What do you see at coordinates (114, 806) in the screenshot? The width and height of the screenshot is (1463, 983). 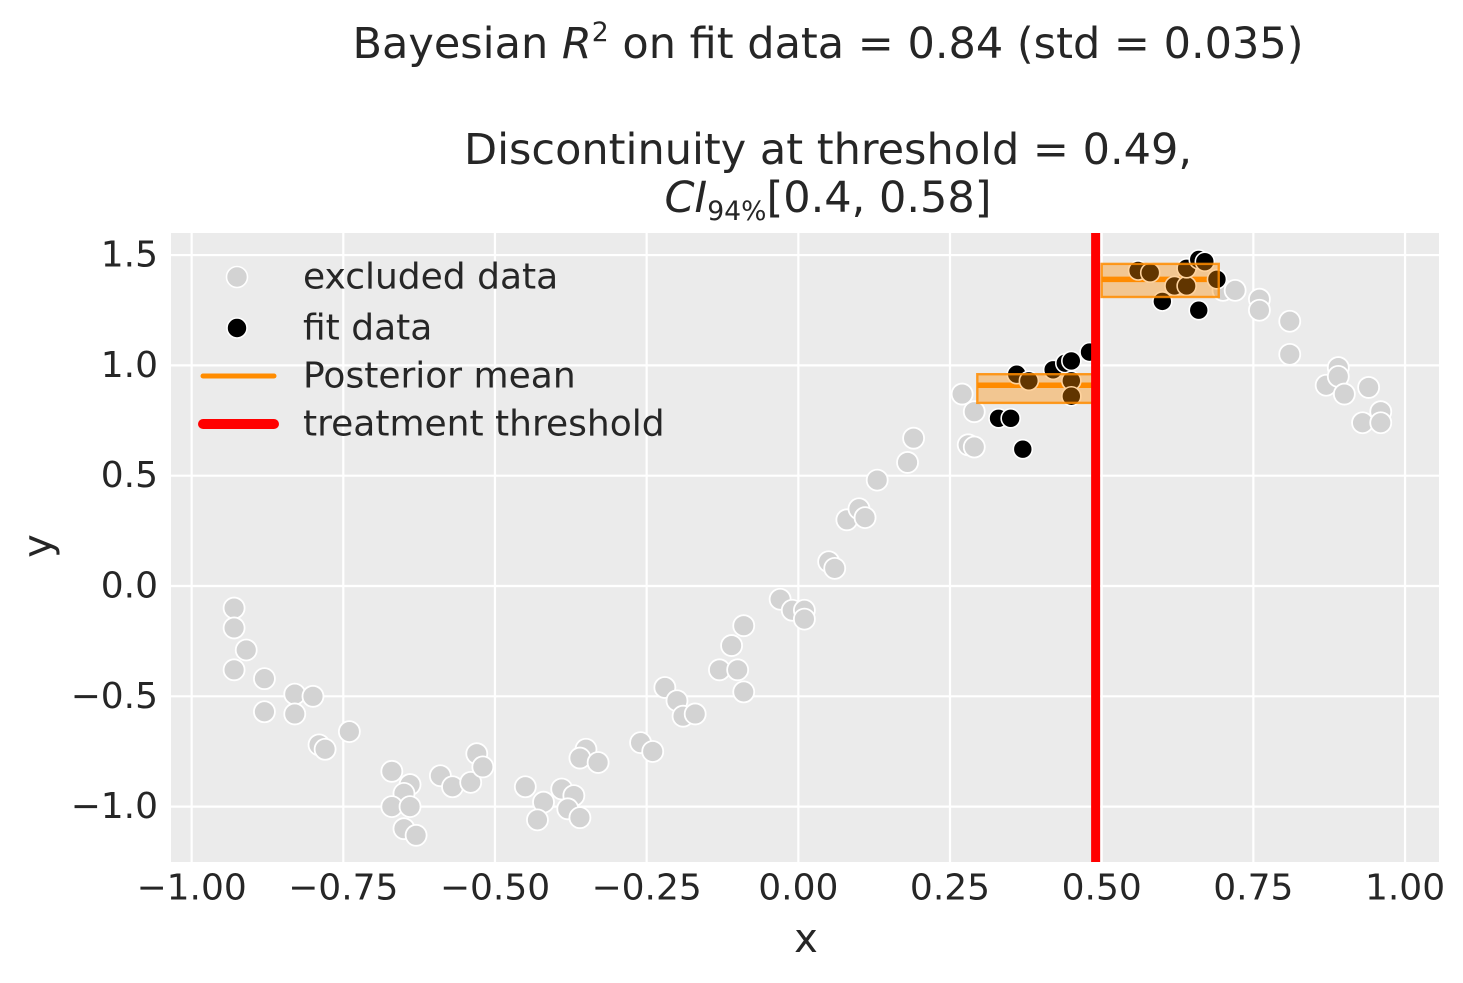 I see `y-tick-label: −1.0` at bounding box center [114, 806].